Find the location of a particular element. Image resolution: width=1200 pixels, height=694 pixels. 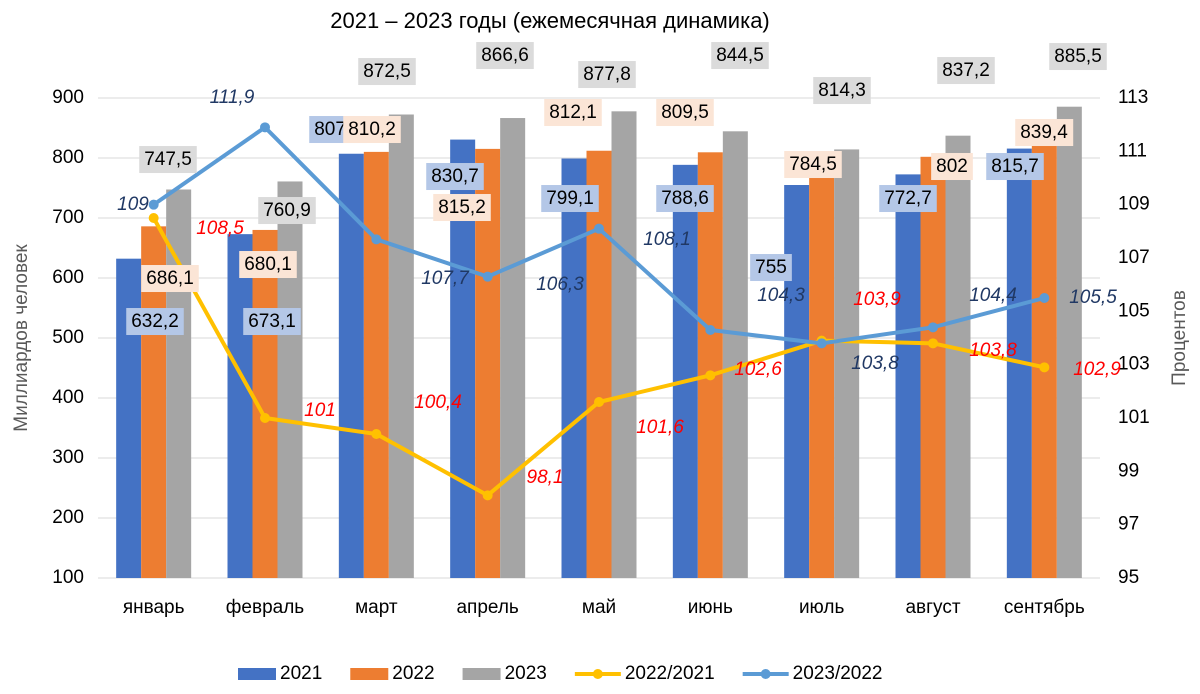

y-tick-label: 700 is located at coordinates (68, 217).